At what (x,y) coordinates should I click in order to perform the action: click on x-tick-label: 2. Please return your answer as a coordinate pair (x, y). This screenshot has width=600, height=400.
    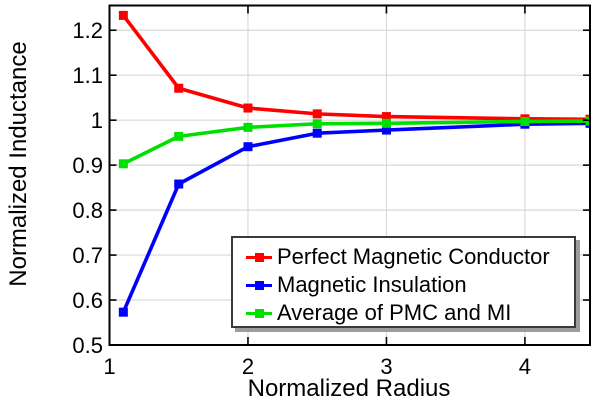
    Looking at the image, I should click on (248, 366).